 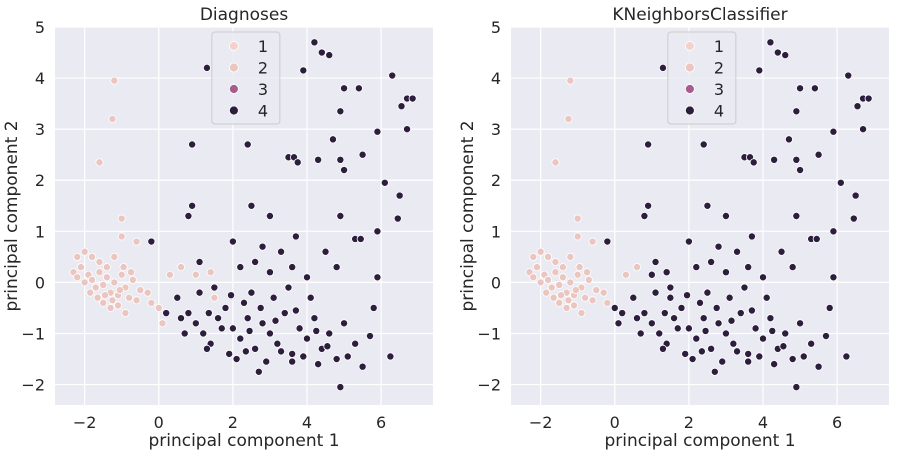 What do you see at coordinates (233, 422) in the screenshot?
I see `x-tick-label: 2` at bounding box center [233, 422].